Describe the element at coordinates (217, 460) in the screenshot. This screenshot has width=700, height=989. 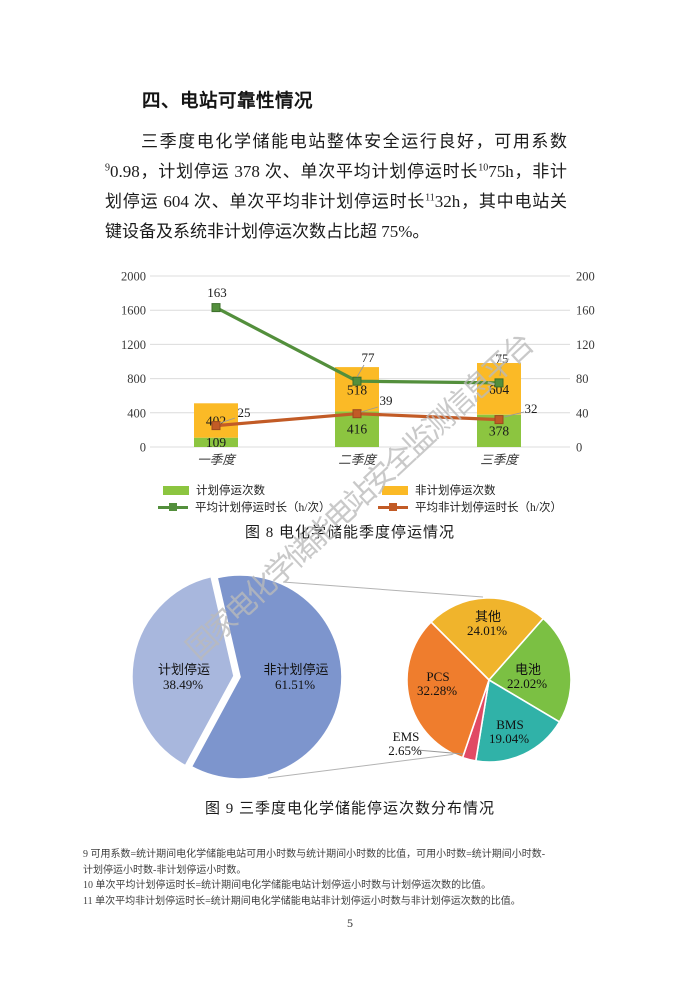
I see `category-label: 一季度` at that location.